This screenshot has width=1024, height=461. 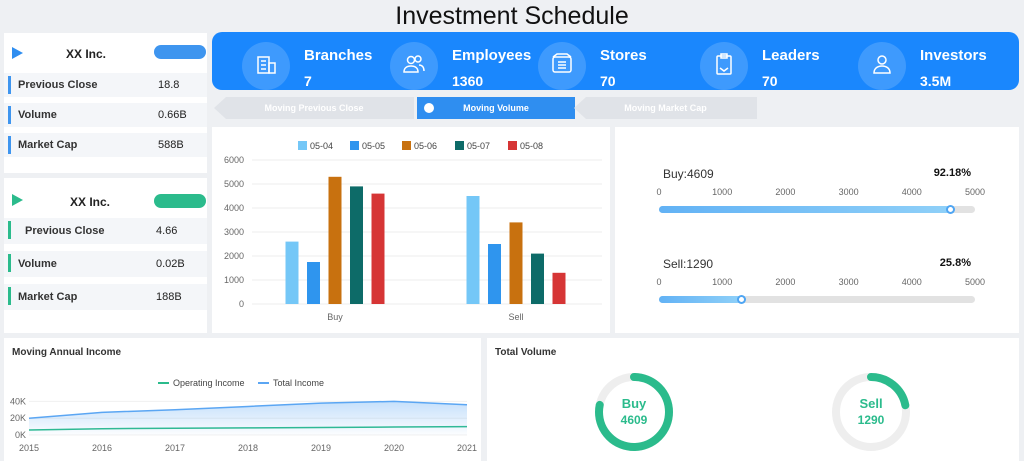 I want to click on stock-row-previous-close: Previous Close 18.8, so click(x=105, y=85).